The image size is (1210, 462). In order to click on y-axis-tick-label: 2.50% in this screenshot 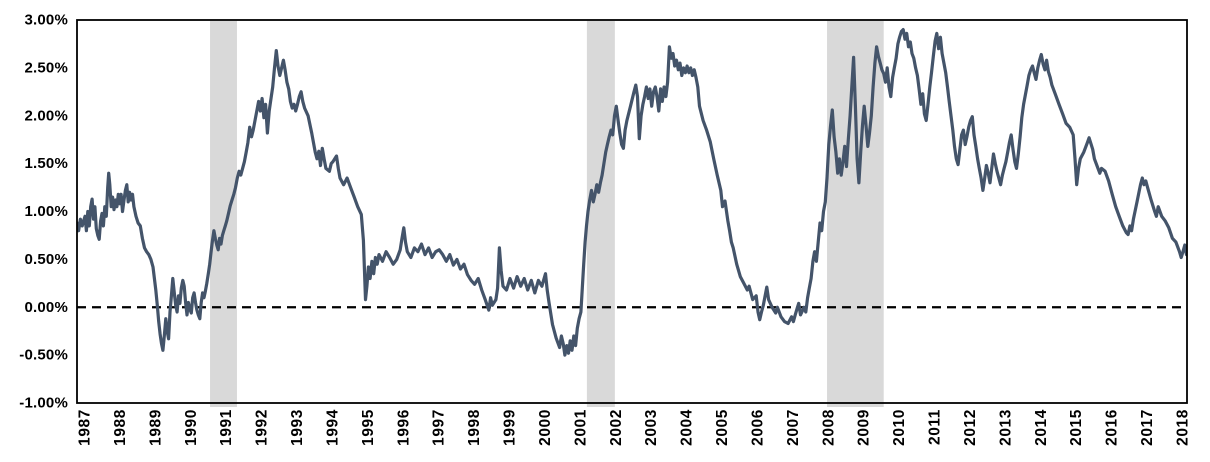, I will do `click(46, 67)`.